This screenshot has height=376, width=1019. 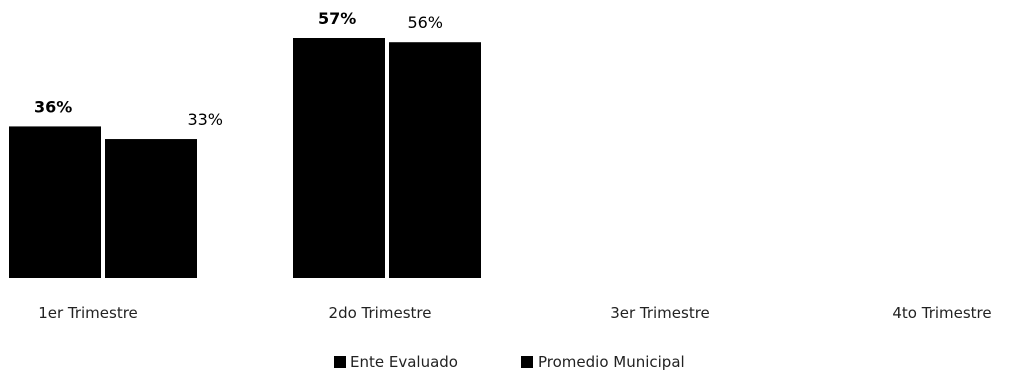 I want to click on legend-swatch-promedio-municipal, so click(x=527, y=362).